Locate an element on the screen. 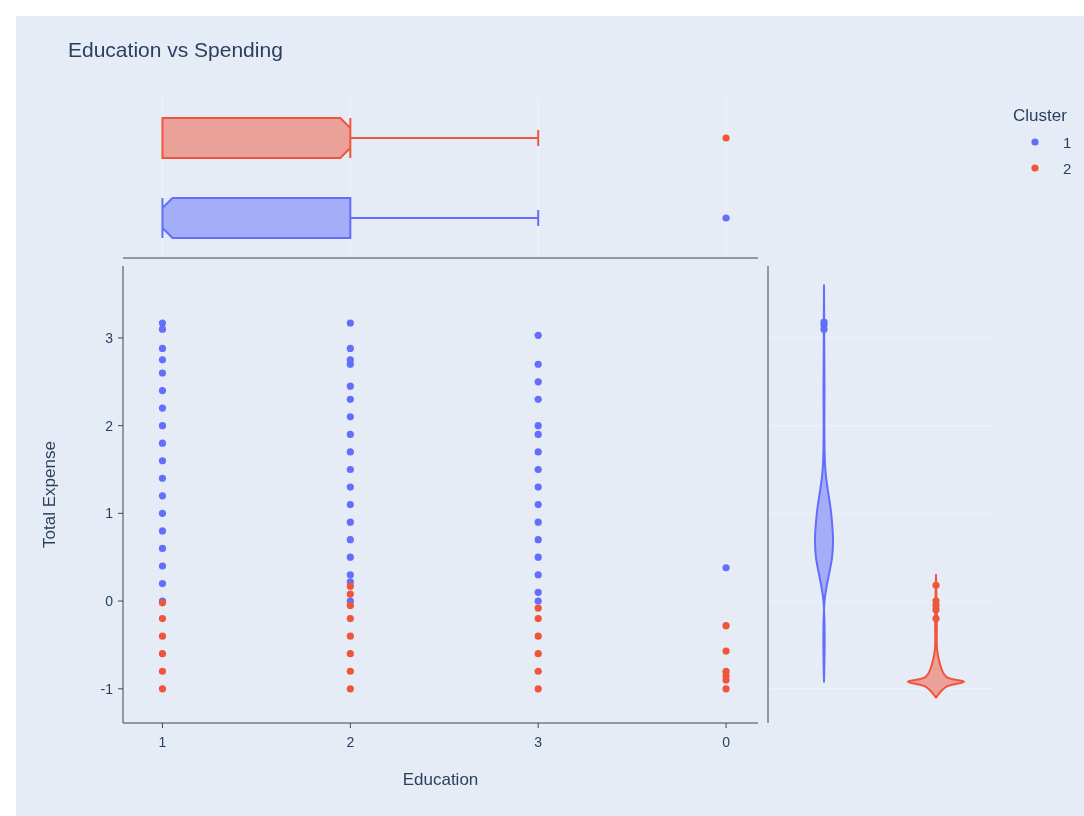  y-tick-label: 1 is located at coordinates (109, 513).